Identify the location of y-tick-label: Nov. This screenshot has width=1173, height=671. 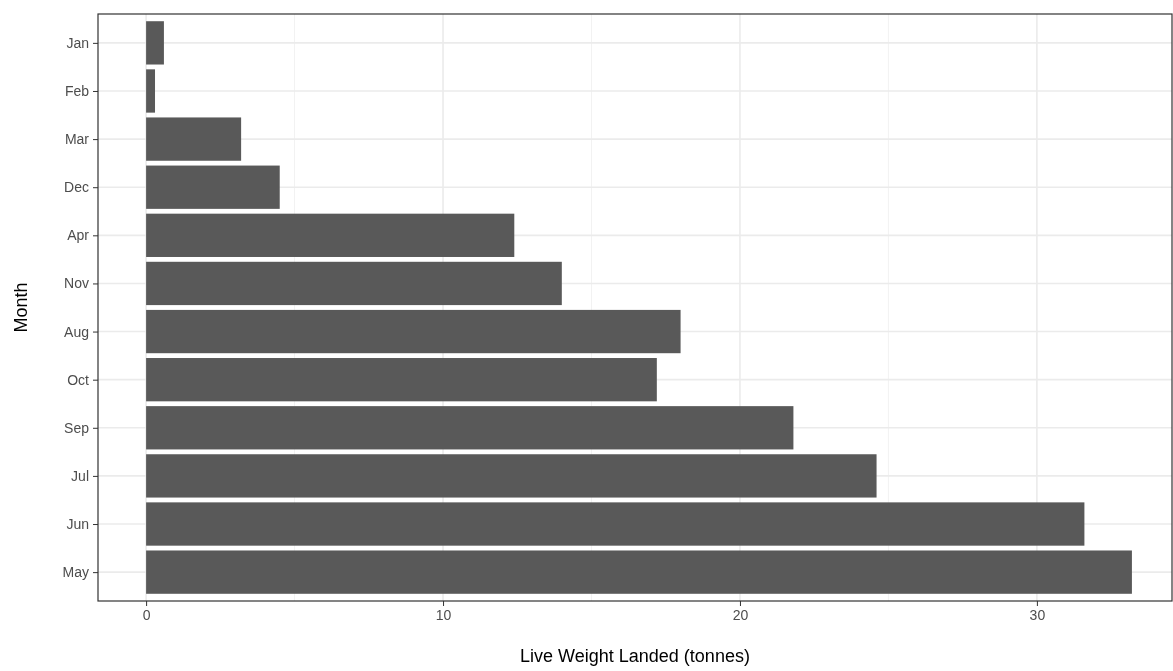
(76, 283).